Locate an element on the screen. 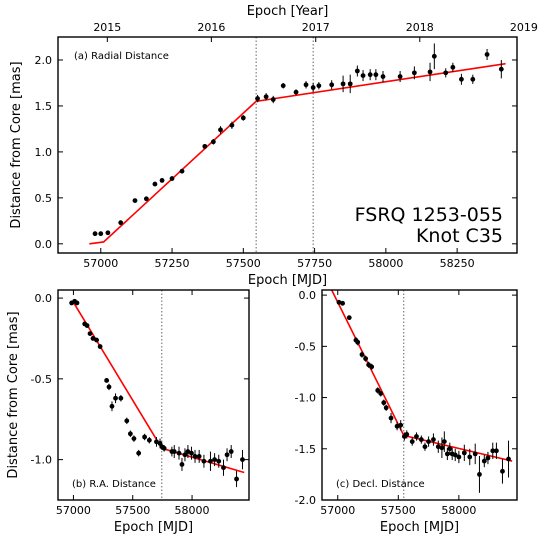 This screenshot has height=540, width=540. year-tick-label: 2015 is located at coordinates (107, 27).